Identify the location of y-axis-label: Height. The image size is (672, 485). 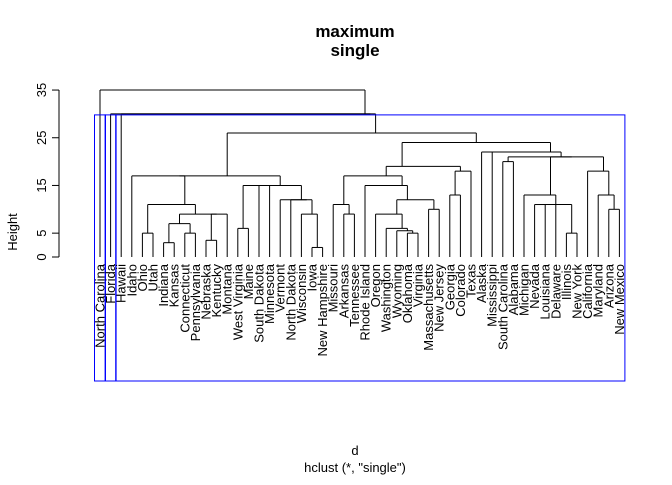
(12, 232).